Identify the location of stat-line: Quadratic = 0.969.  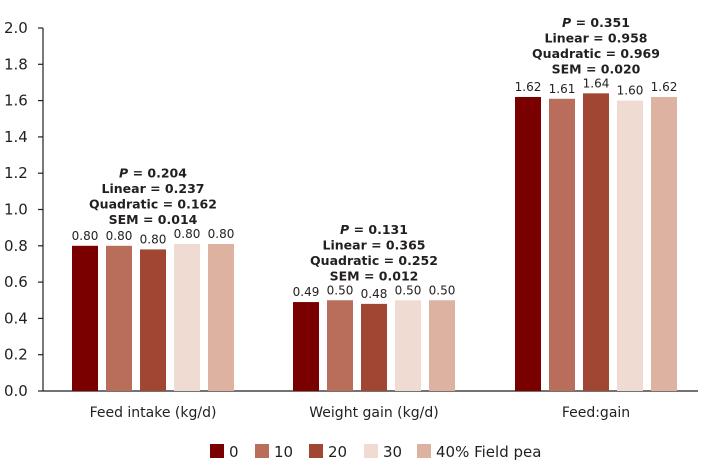
(596, 53).